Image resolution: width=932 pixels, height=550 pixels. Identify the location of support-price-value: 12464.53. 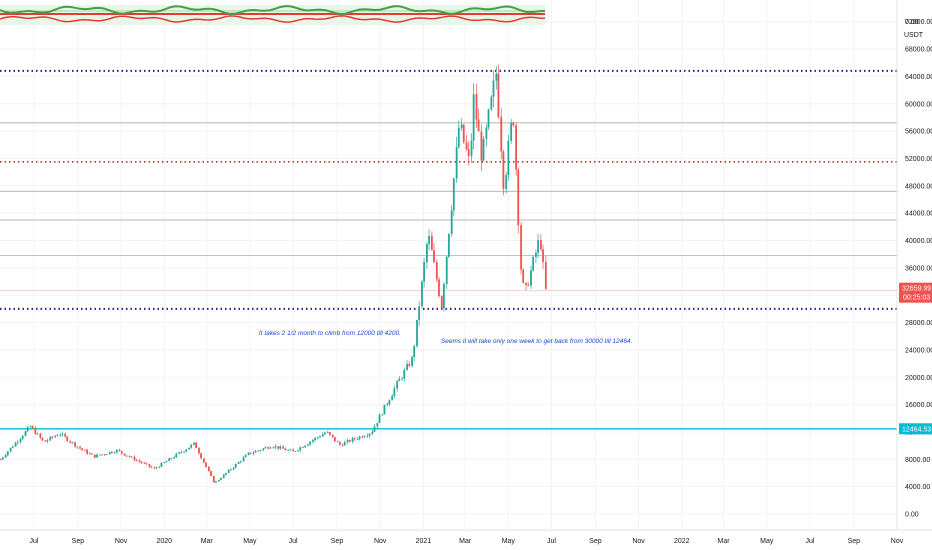
(916, 429).